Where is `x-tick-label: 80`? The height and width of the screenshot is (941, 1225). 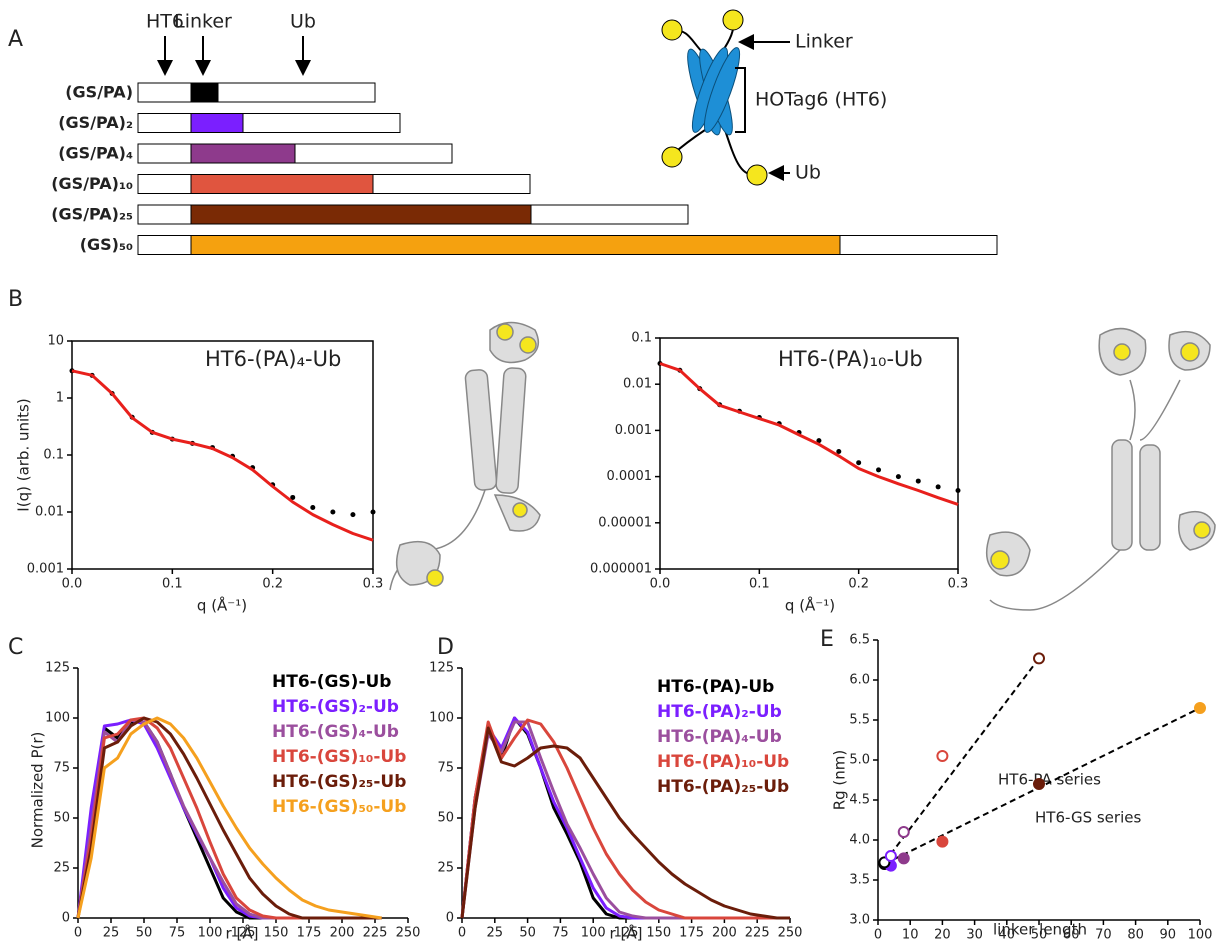 x-tick-label: 80 is located at coordinates (1135, 934).